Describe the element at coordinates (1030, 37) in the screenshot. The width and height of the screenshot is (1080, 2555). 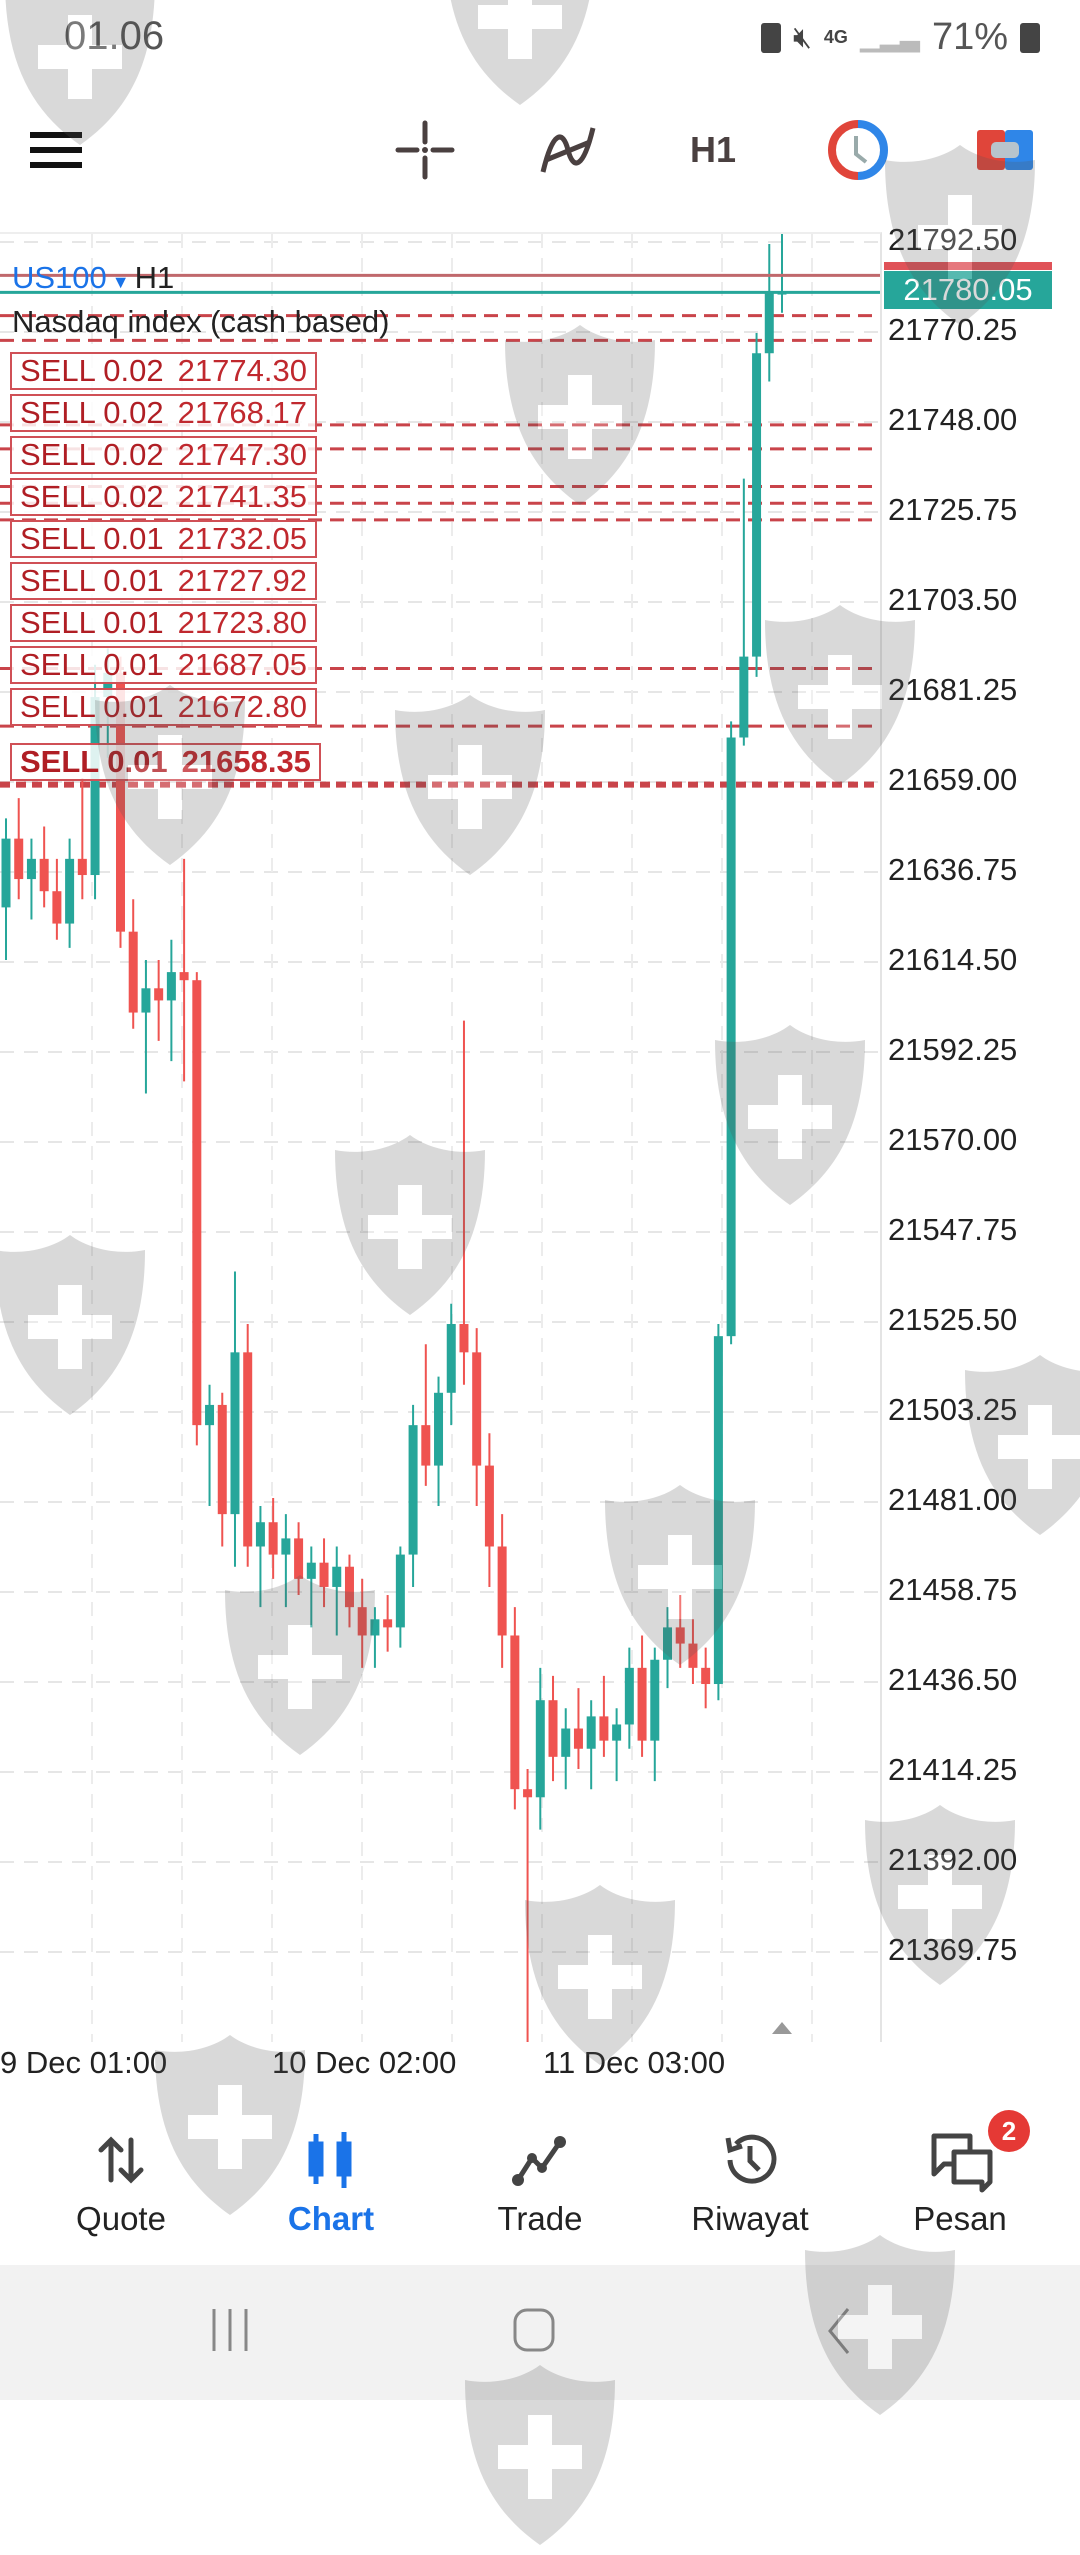
I see `battery-icon` at that location.